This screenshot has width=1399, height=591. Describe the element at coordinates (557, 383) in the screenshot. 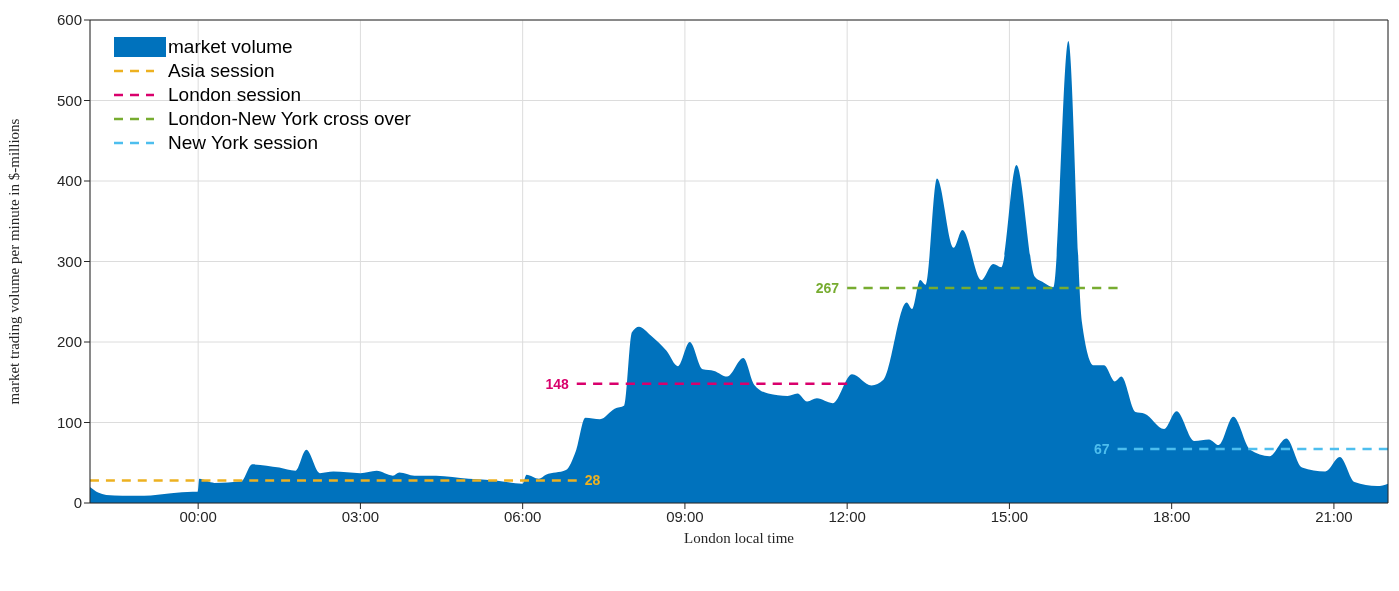

I see `data-label: 148` at that location.